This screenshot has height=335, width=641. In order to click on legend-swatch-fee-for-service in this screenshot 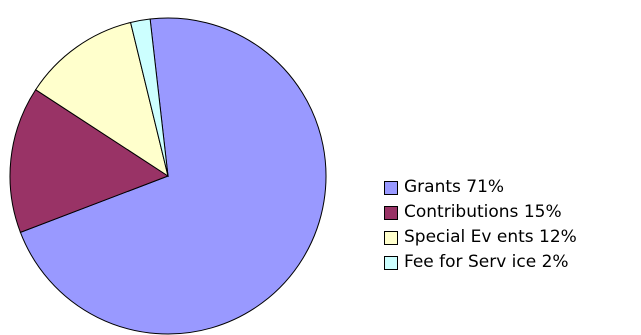, I will do `click(391, 262)`.